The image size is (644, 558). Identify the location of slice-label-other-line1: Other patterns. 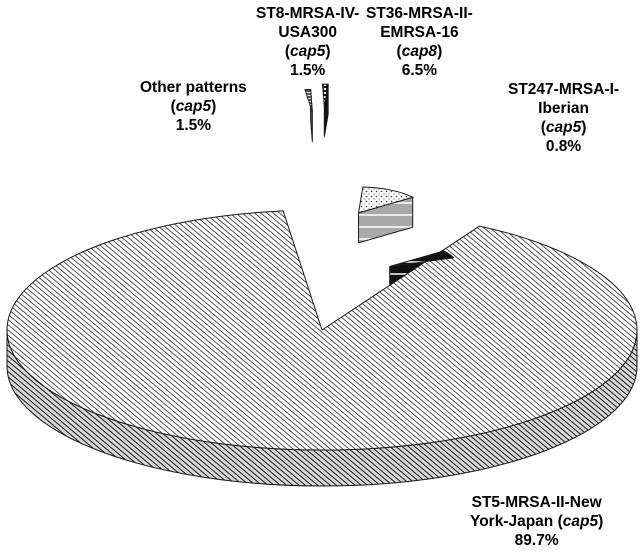
(193, 87).